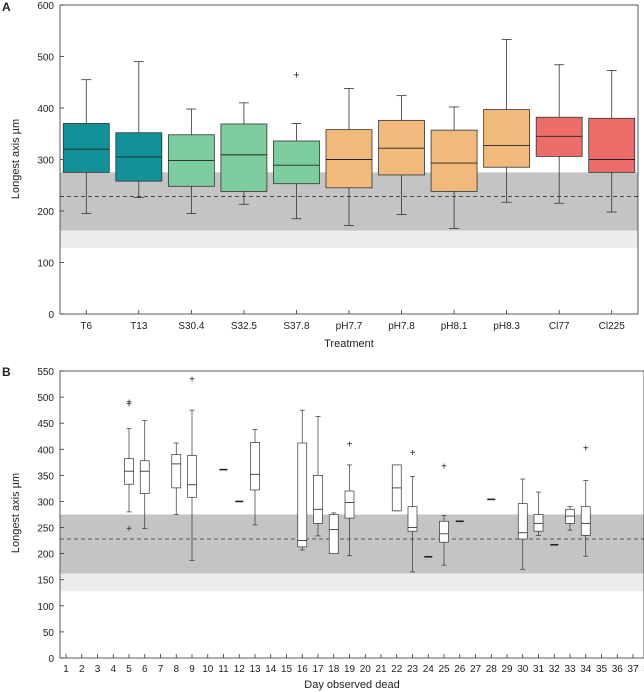  Describe the element at coordinates (586, 669) in the screenshot. I see `x-tick-label: 34` at that location.